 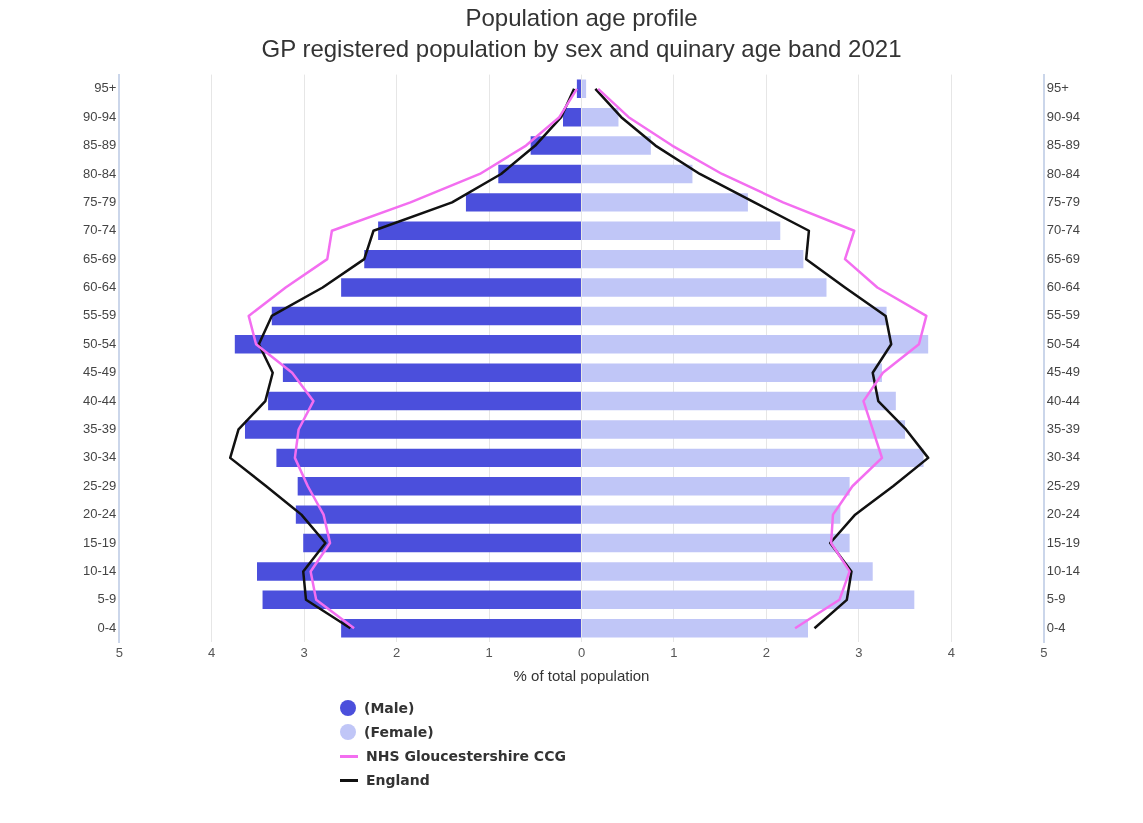 I want to click on y-tick-label: 95+, so click(x=105, y=88).